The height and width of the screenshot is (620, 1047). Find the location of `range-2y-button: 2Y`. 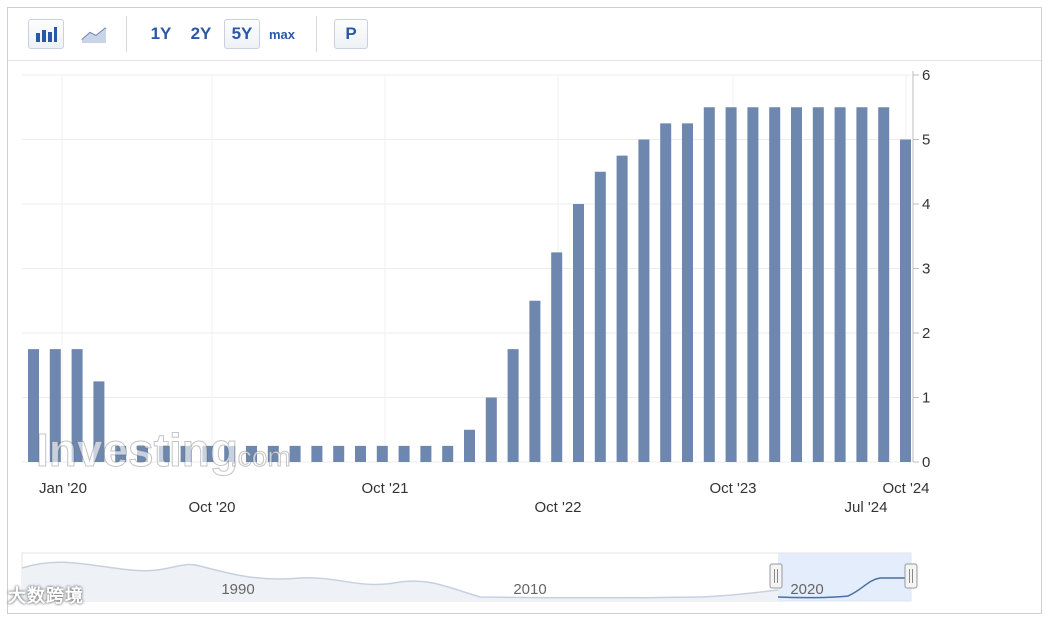

range-2y-button: 2Y is located at coordinates (201, 33).